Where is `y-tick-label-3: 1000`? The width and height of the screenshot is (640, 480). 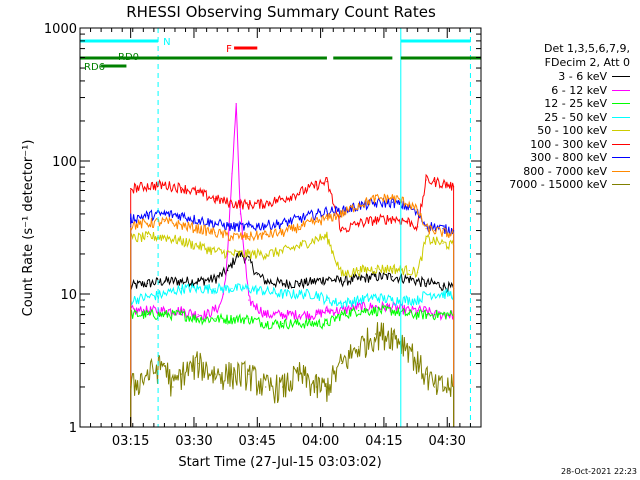 y-tick-label-3: 1000 is located at coordinates (60, 29).